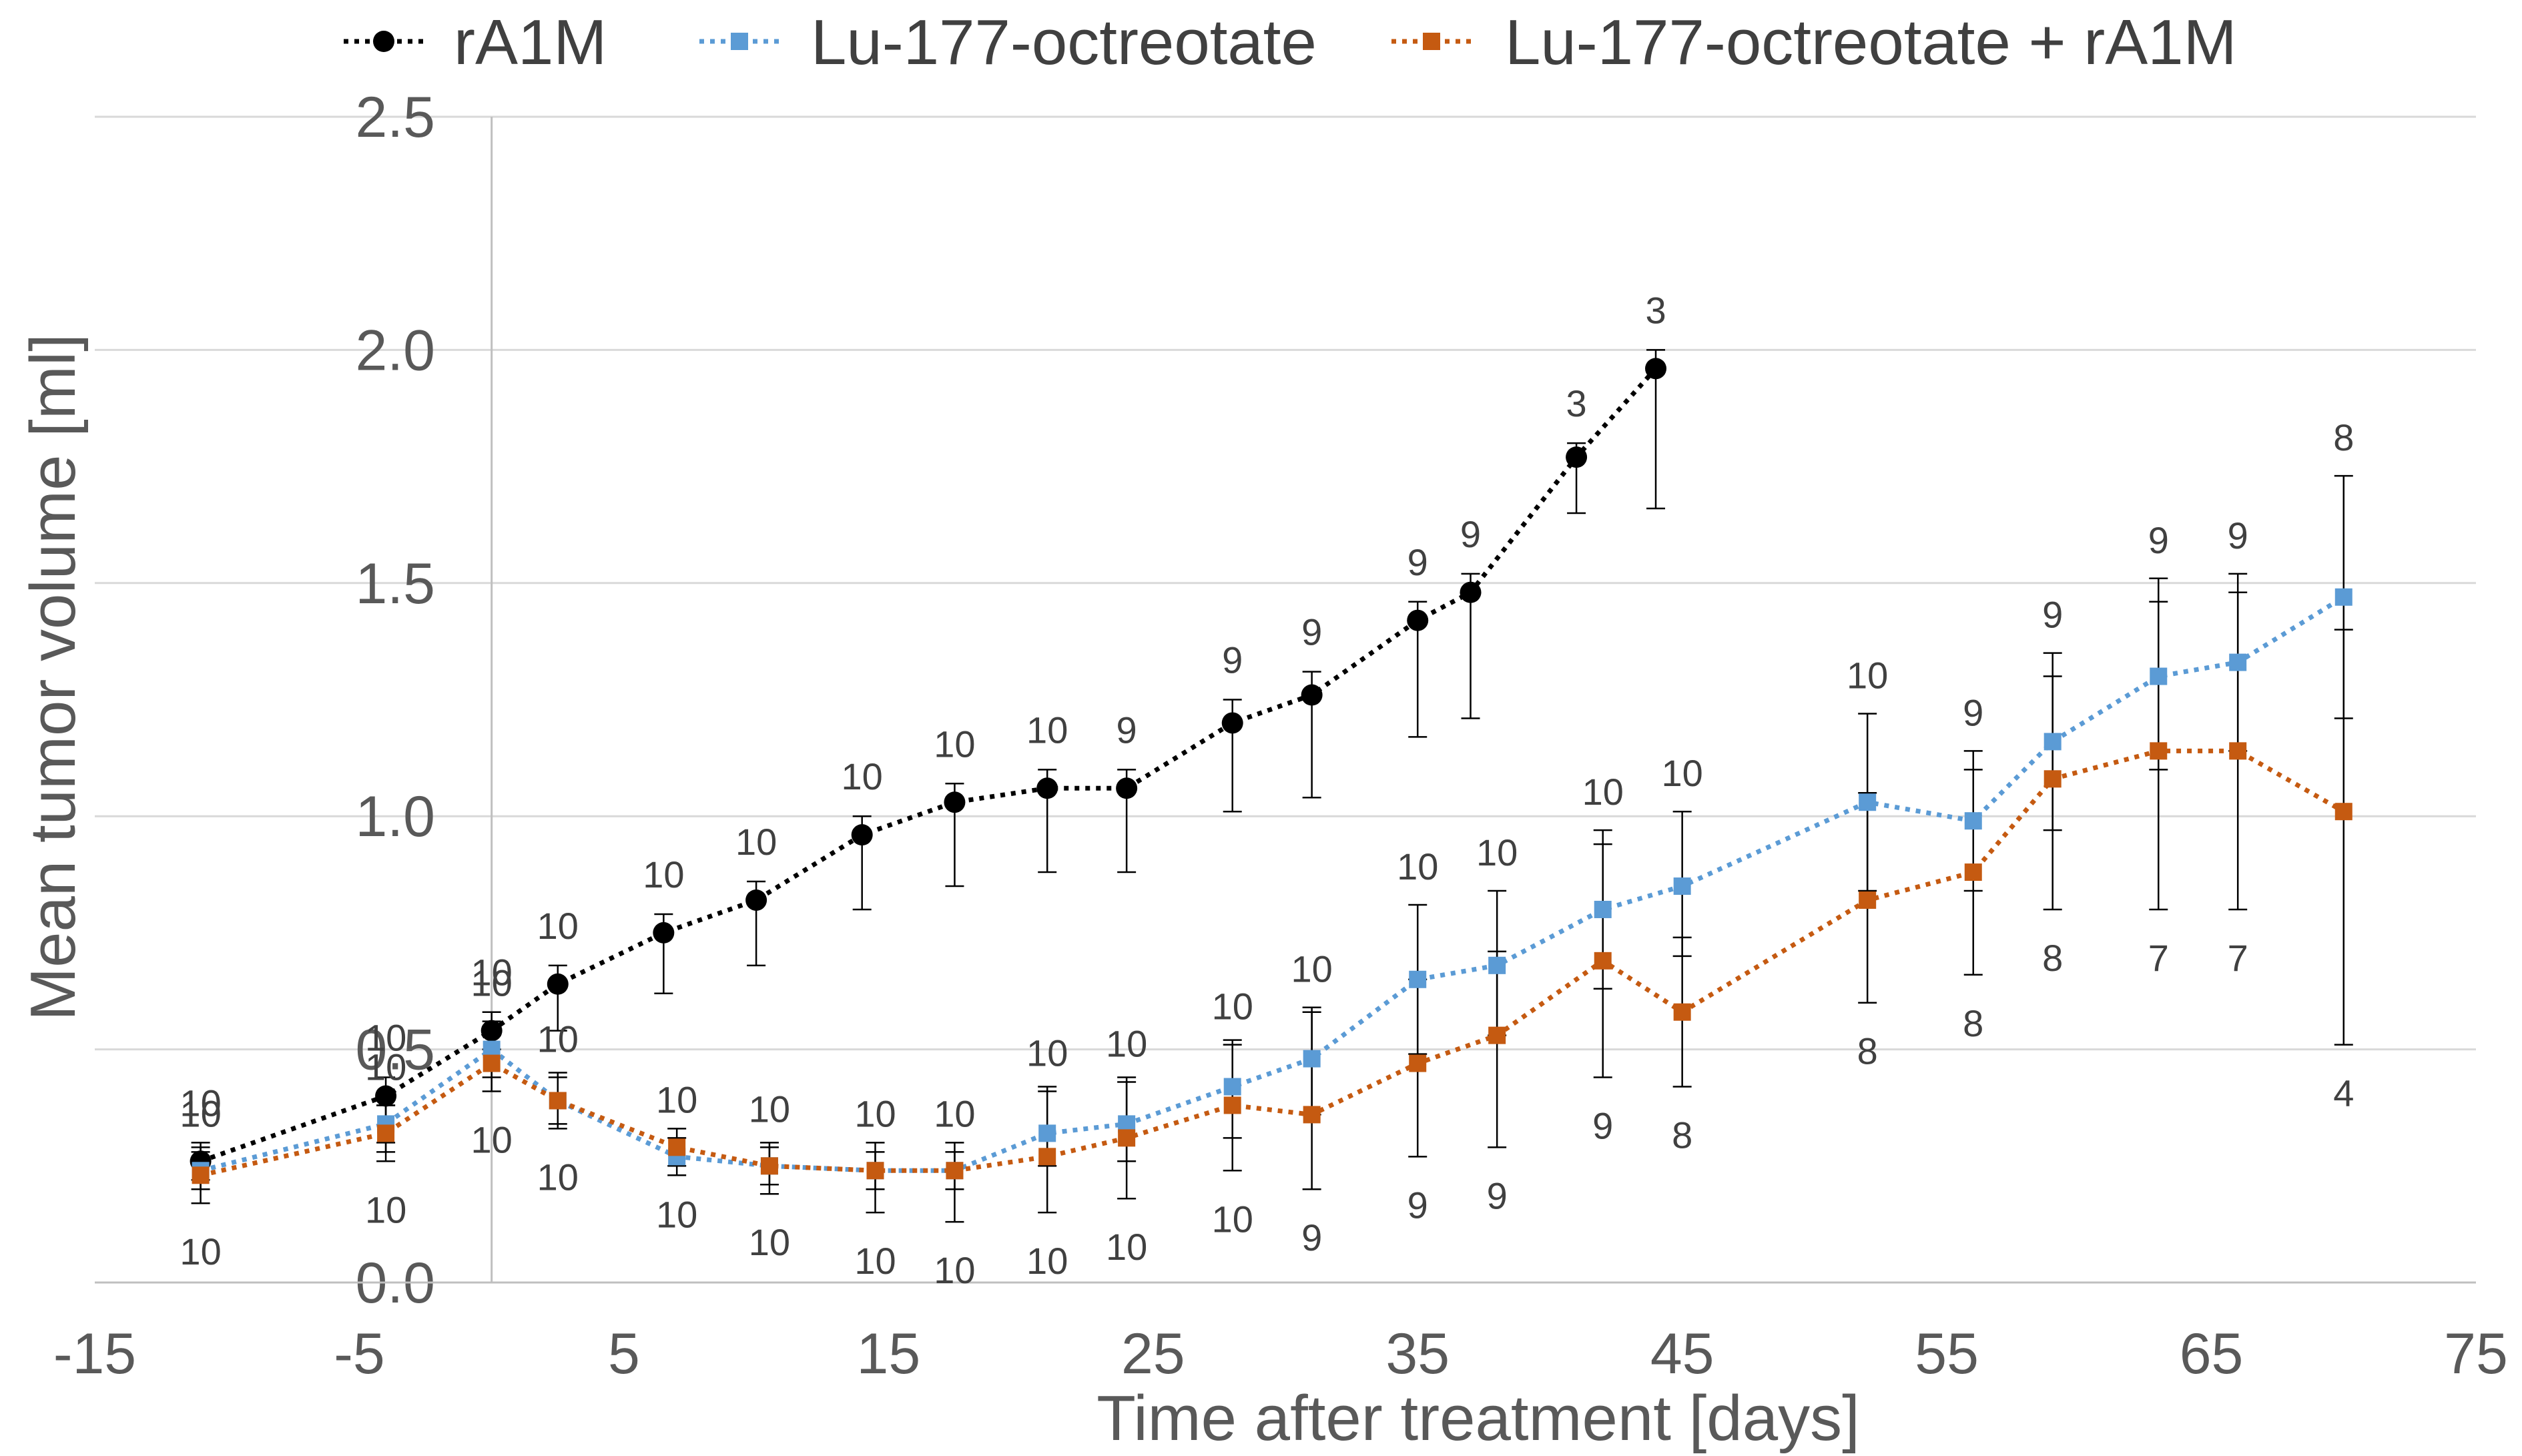  I want to click on x-tick-label: 75, so click(2476, 1354).